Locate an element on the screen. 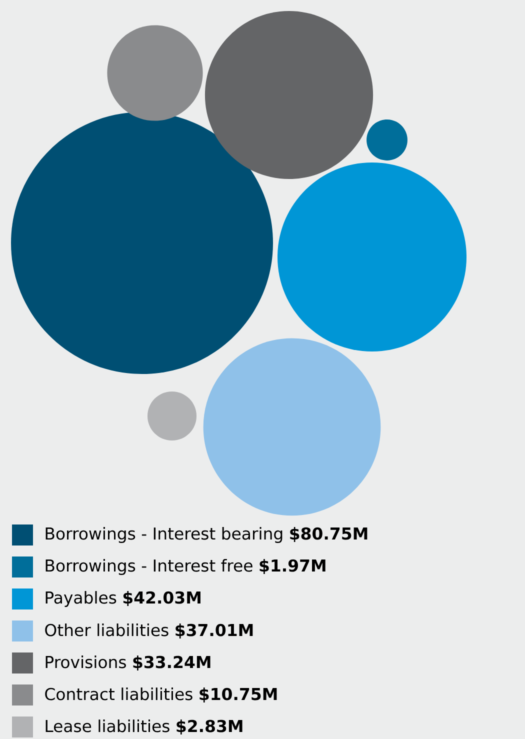  category-label: Other liabilities is located at coordinates (106, 630).